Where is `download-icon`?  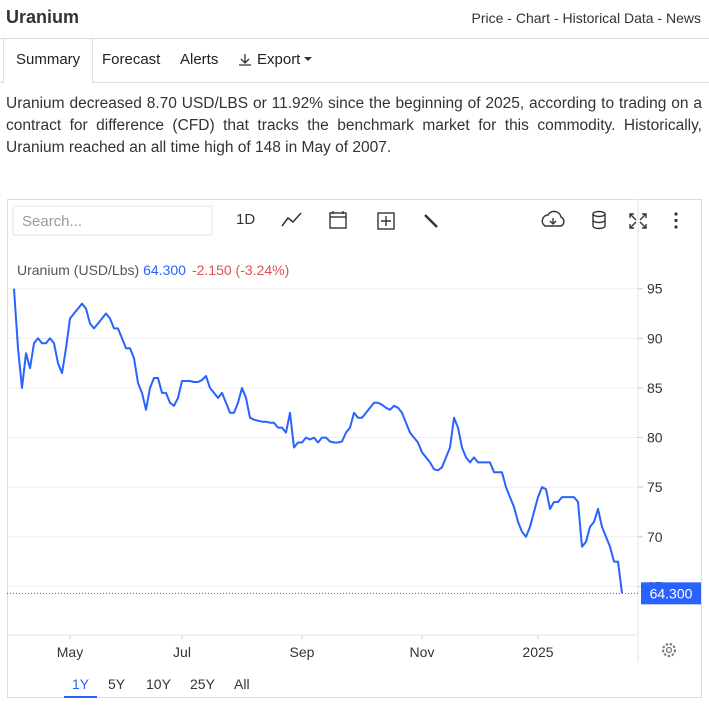
download-icon is located at coordinates (245, 60).